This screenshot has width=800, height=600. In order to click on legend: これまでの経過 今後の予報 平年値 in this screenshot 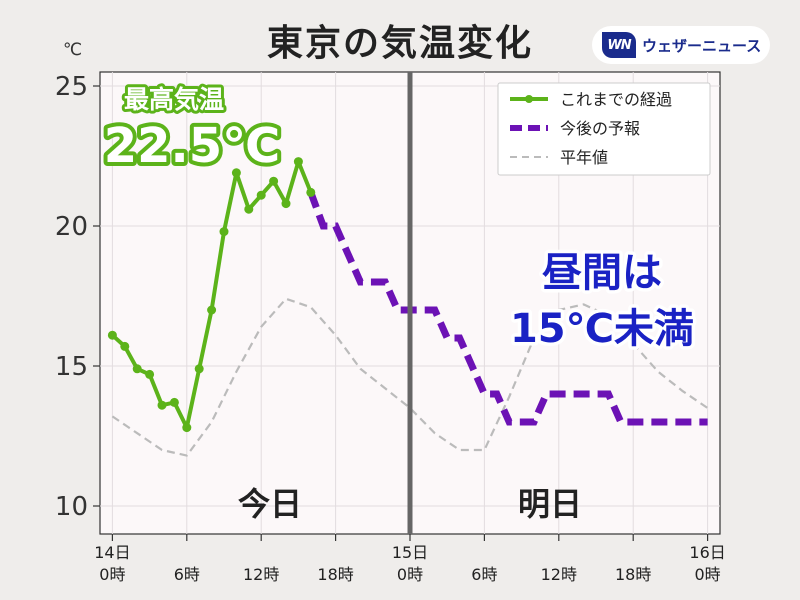, I will do `click(604, 129)`.